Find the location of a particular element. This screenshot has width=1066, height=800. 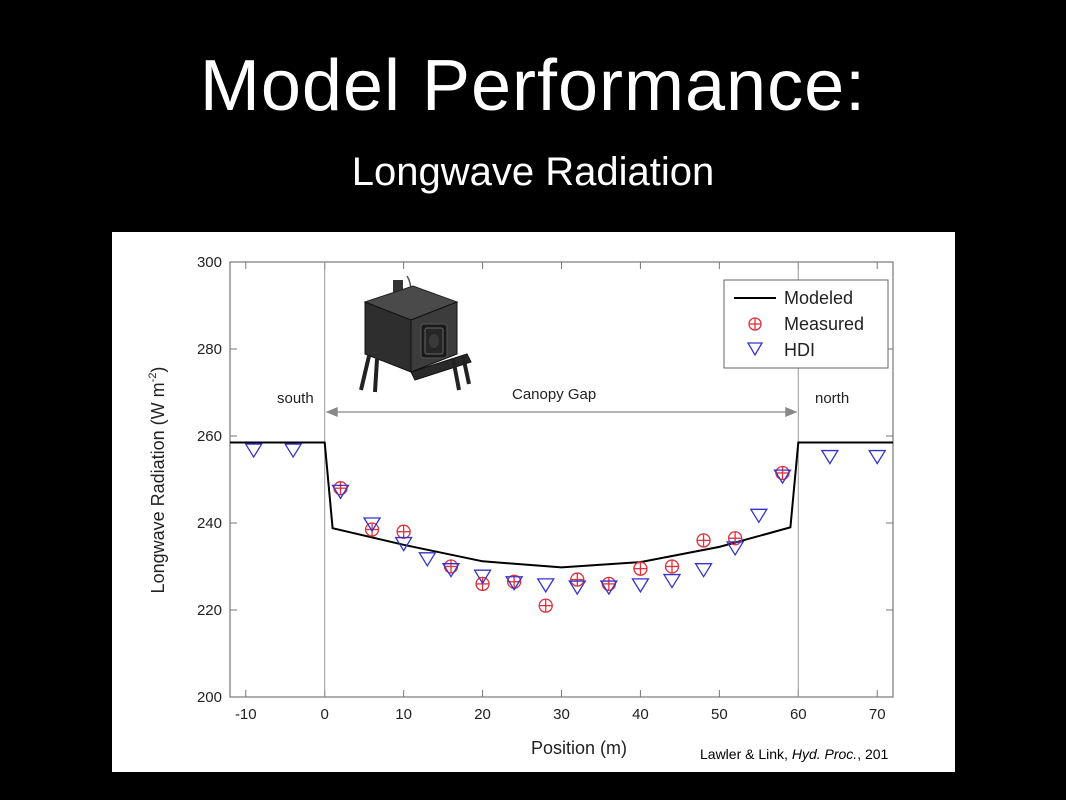

north-label: north is located at coordinates (832, 398).